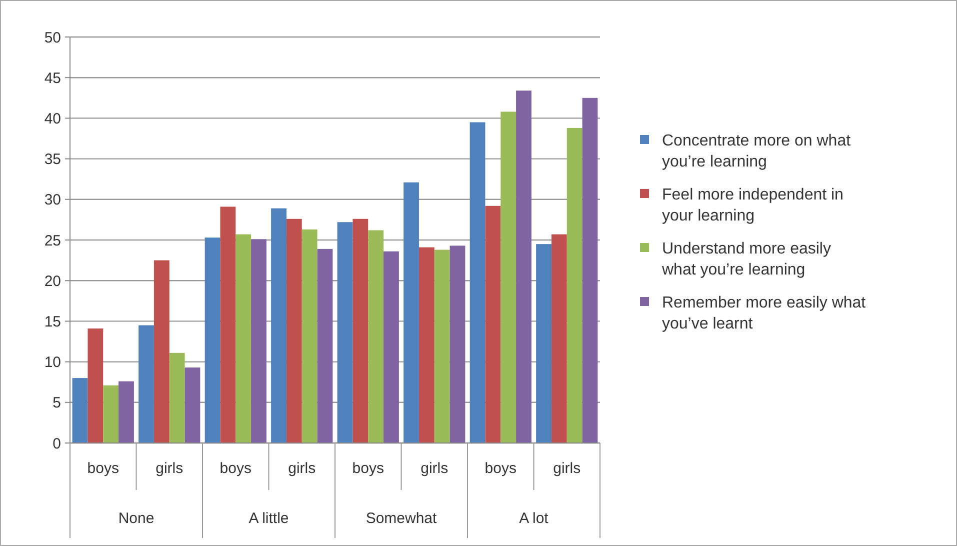 The width and height of the screenshot is (957, 546). Describe the element at coordinates (52, 119) in the screenshot. I see `y-tick-label: 40` at that location.